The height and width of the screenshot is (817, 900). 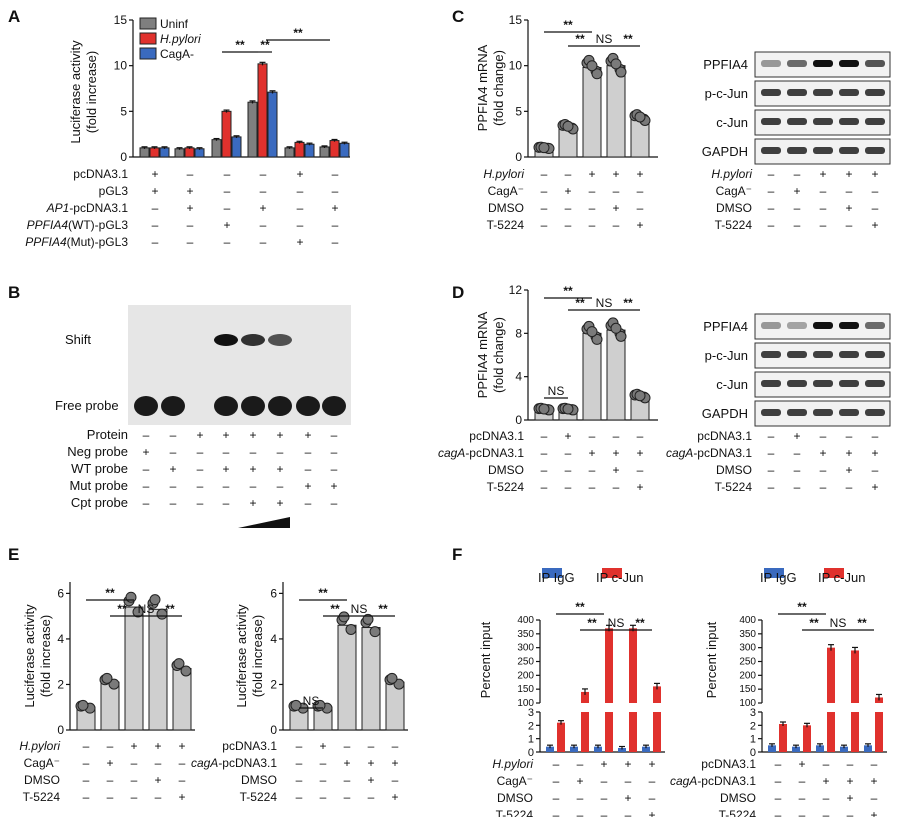 I want to click on panel-f-right-row-label-part: T-5224, so click(x=738, y=812).